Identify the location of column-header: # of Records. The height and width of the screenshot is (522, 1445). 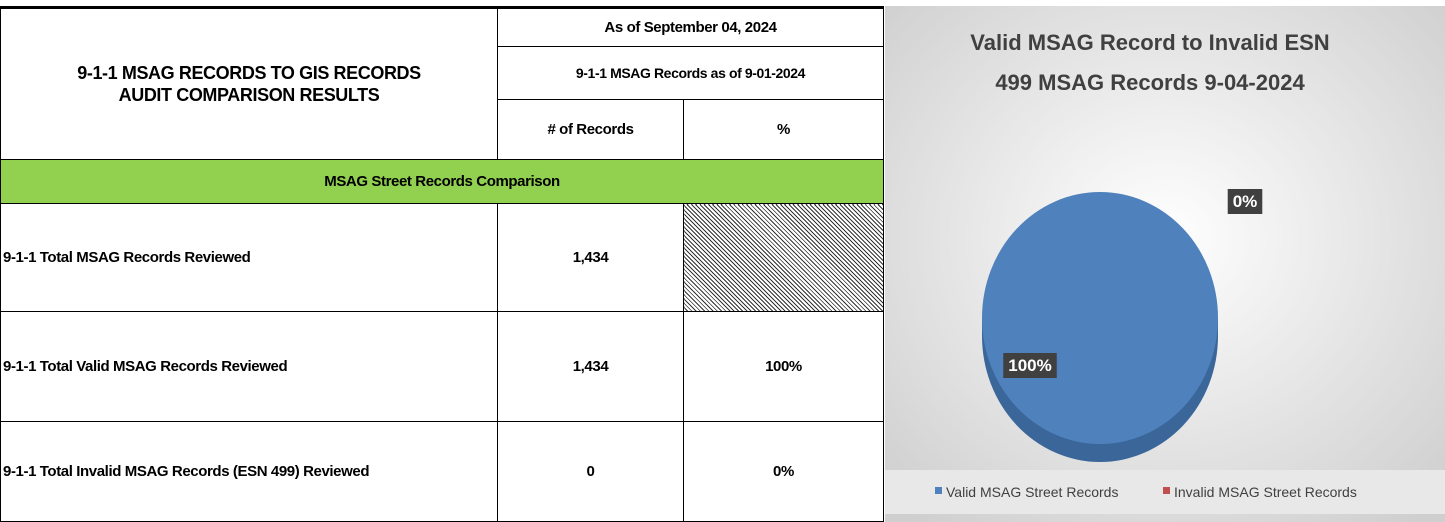
(590, 129).